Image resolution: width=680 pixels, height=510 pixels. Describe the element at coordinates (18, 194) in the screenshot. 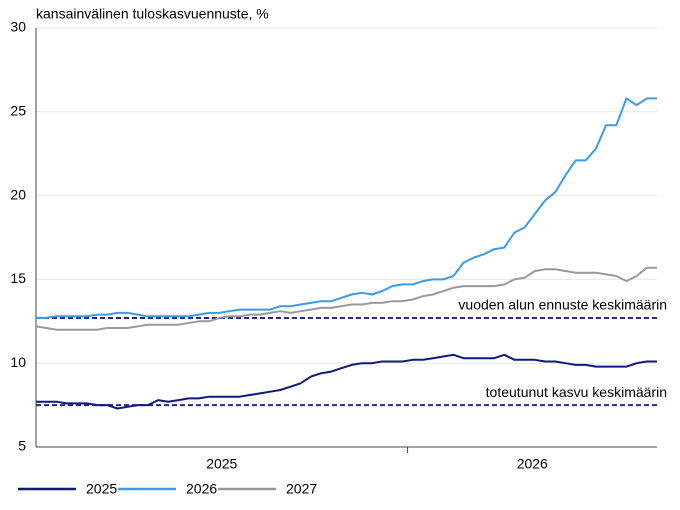

I see `y-tick-label: 20` at that location.